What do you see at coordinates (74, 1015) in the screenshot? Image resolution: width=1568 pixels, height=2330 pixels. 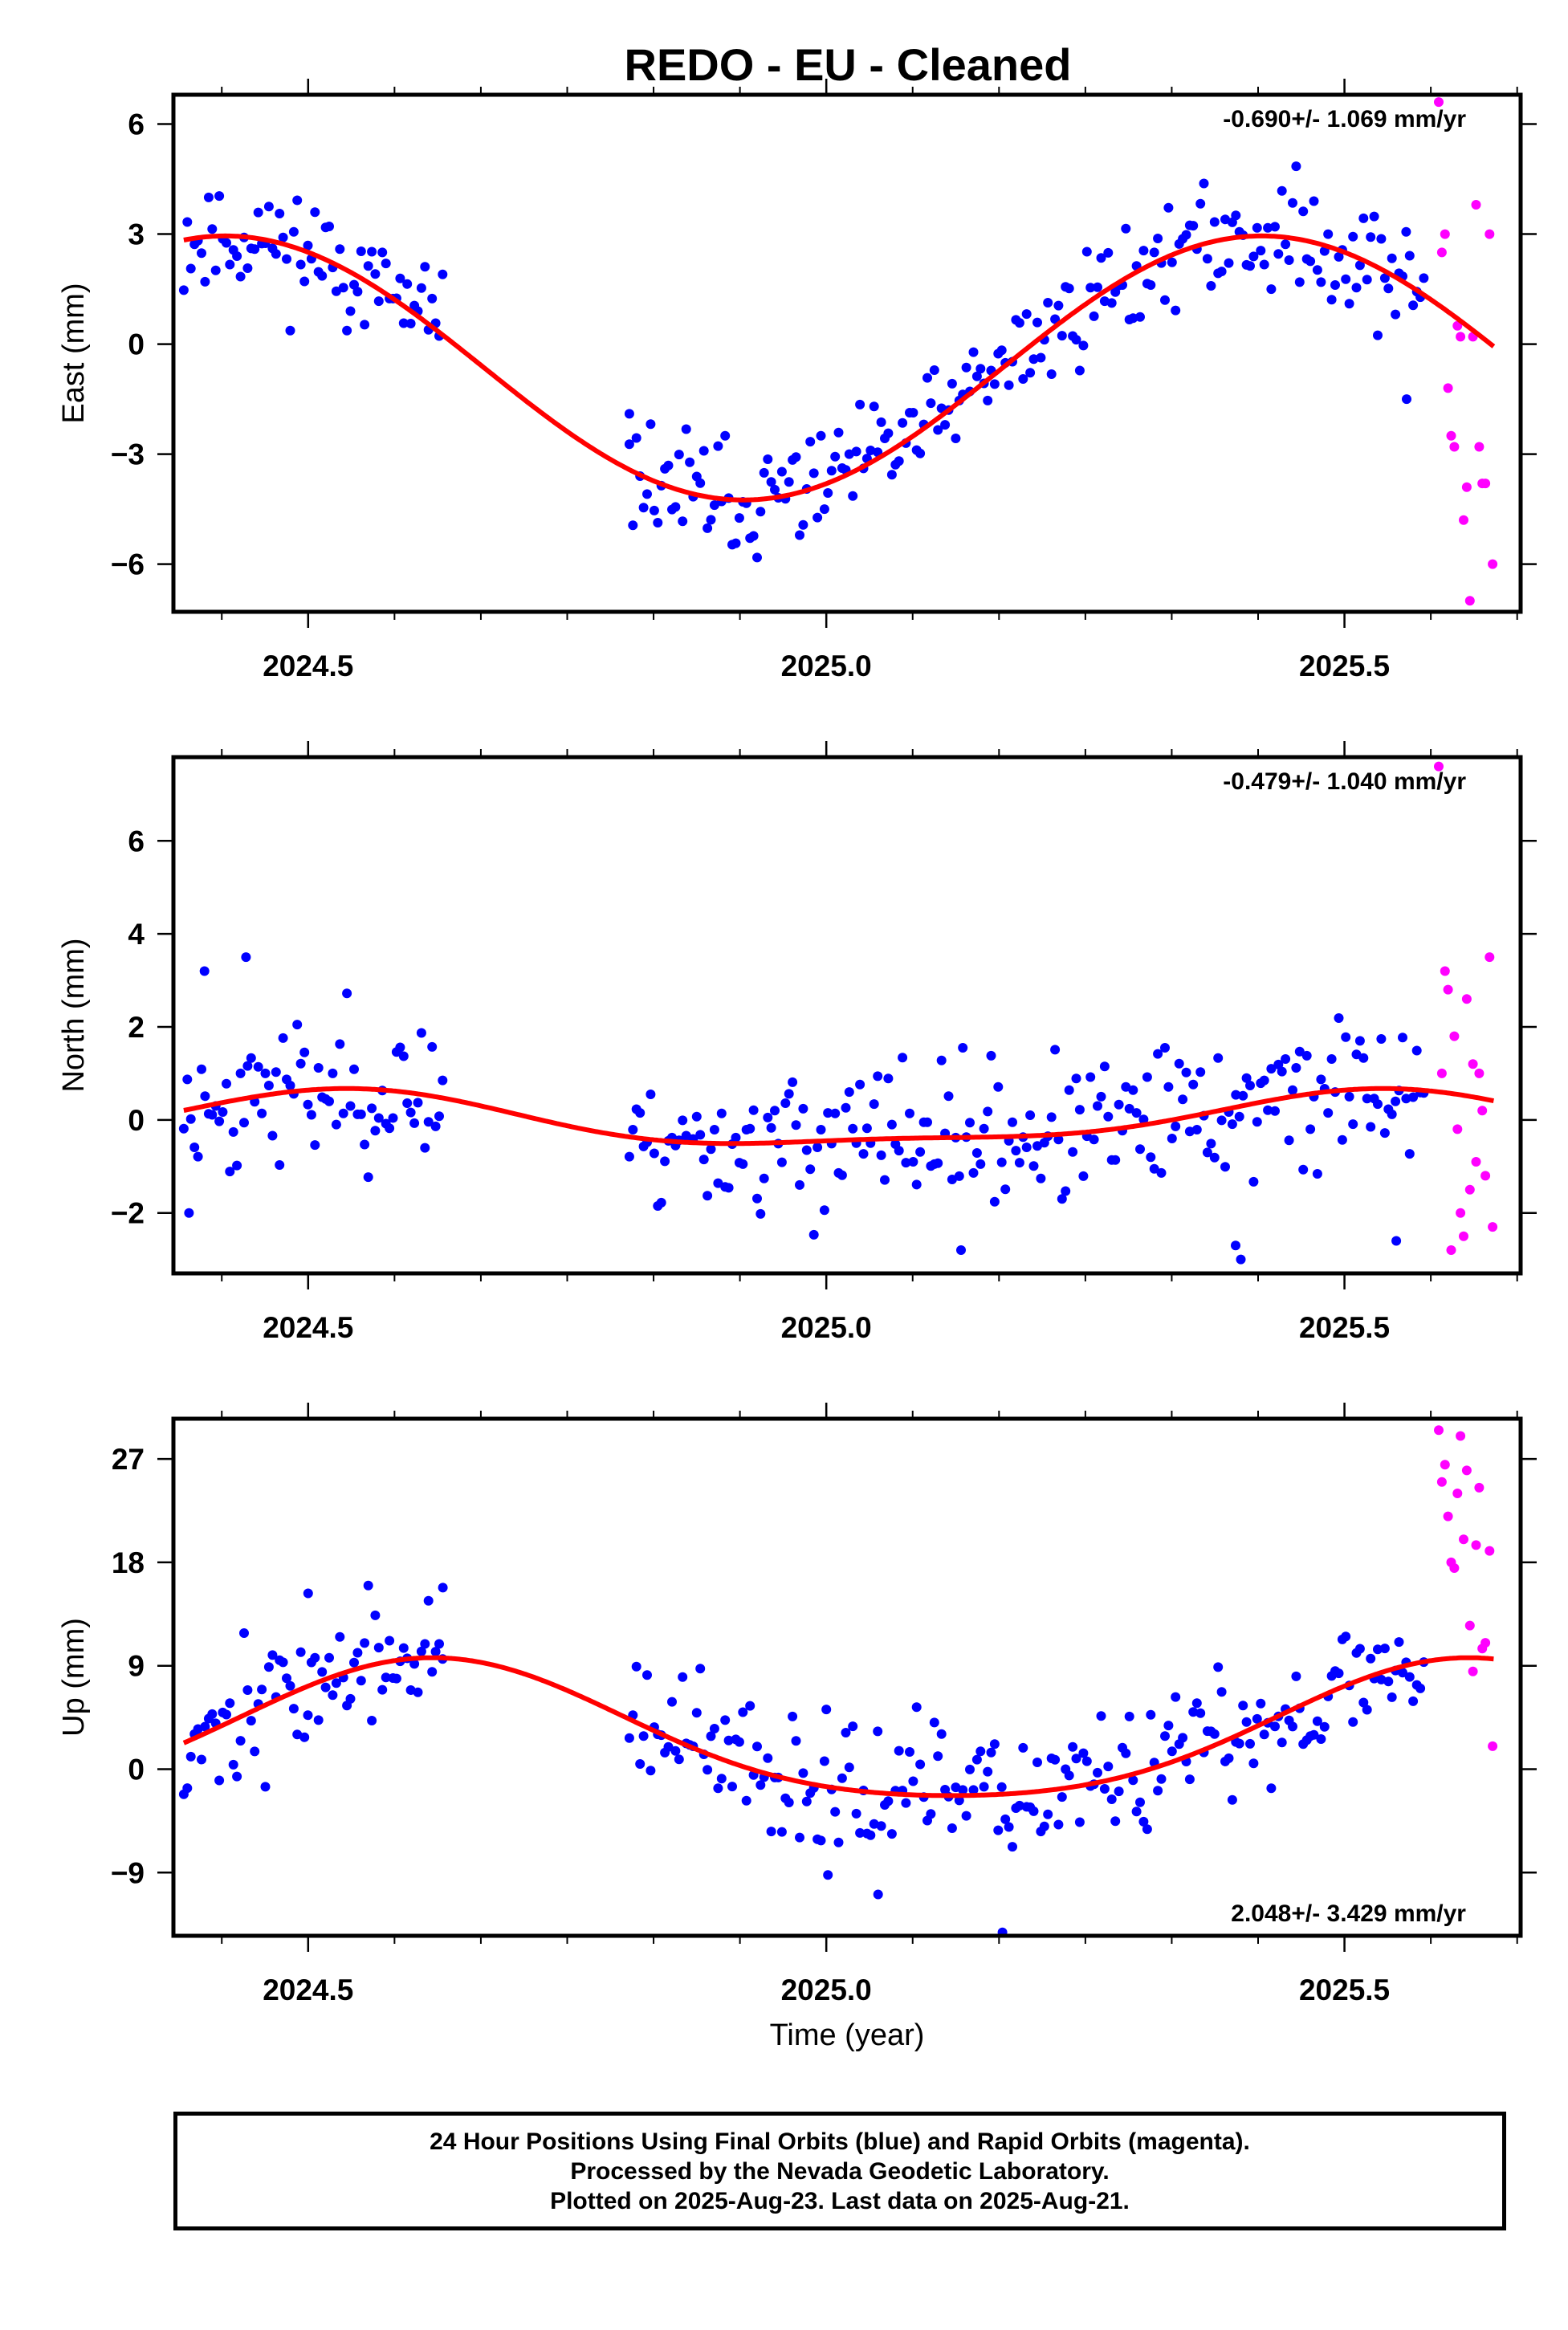 I see `y-axis-label: North (mm)` at bounding box center [74, 1015].